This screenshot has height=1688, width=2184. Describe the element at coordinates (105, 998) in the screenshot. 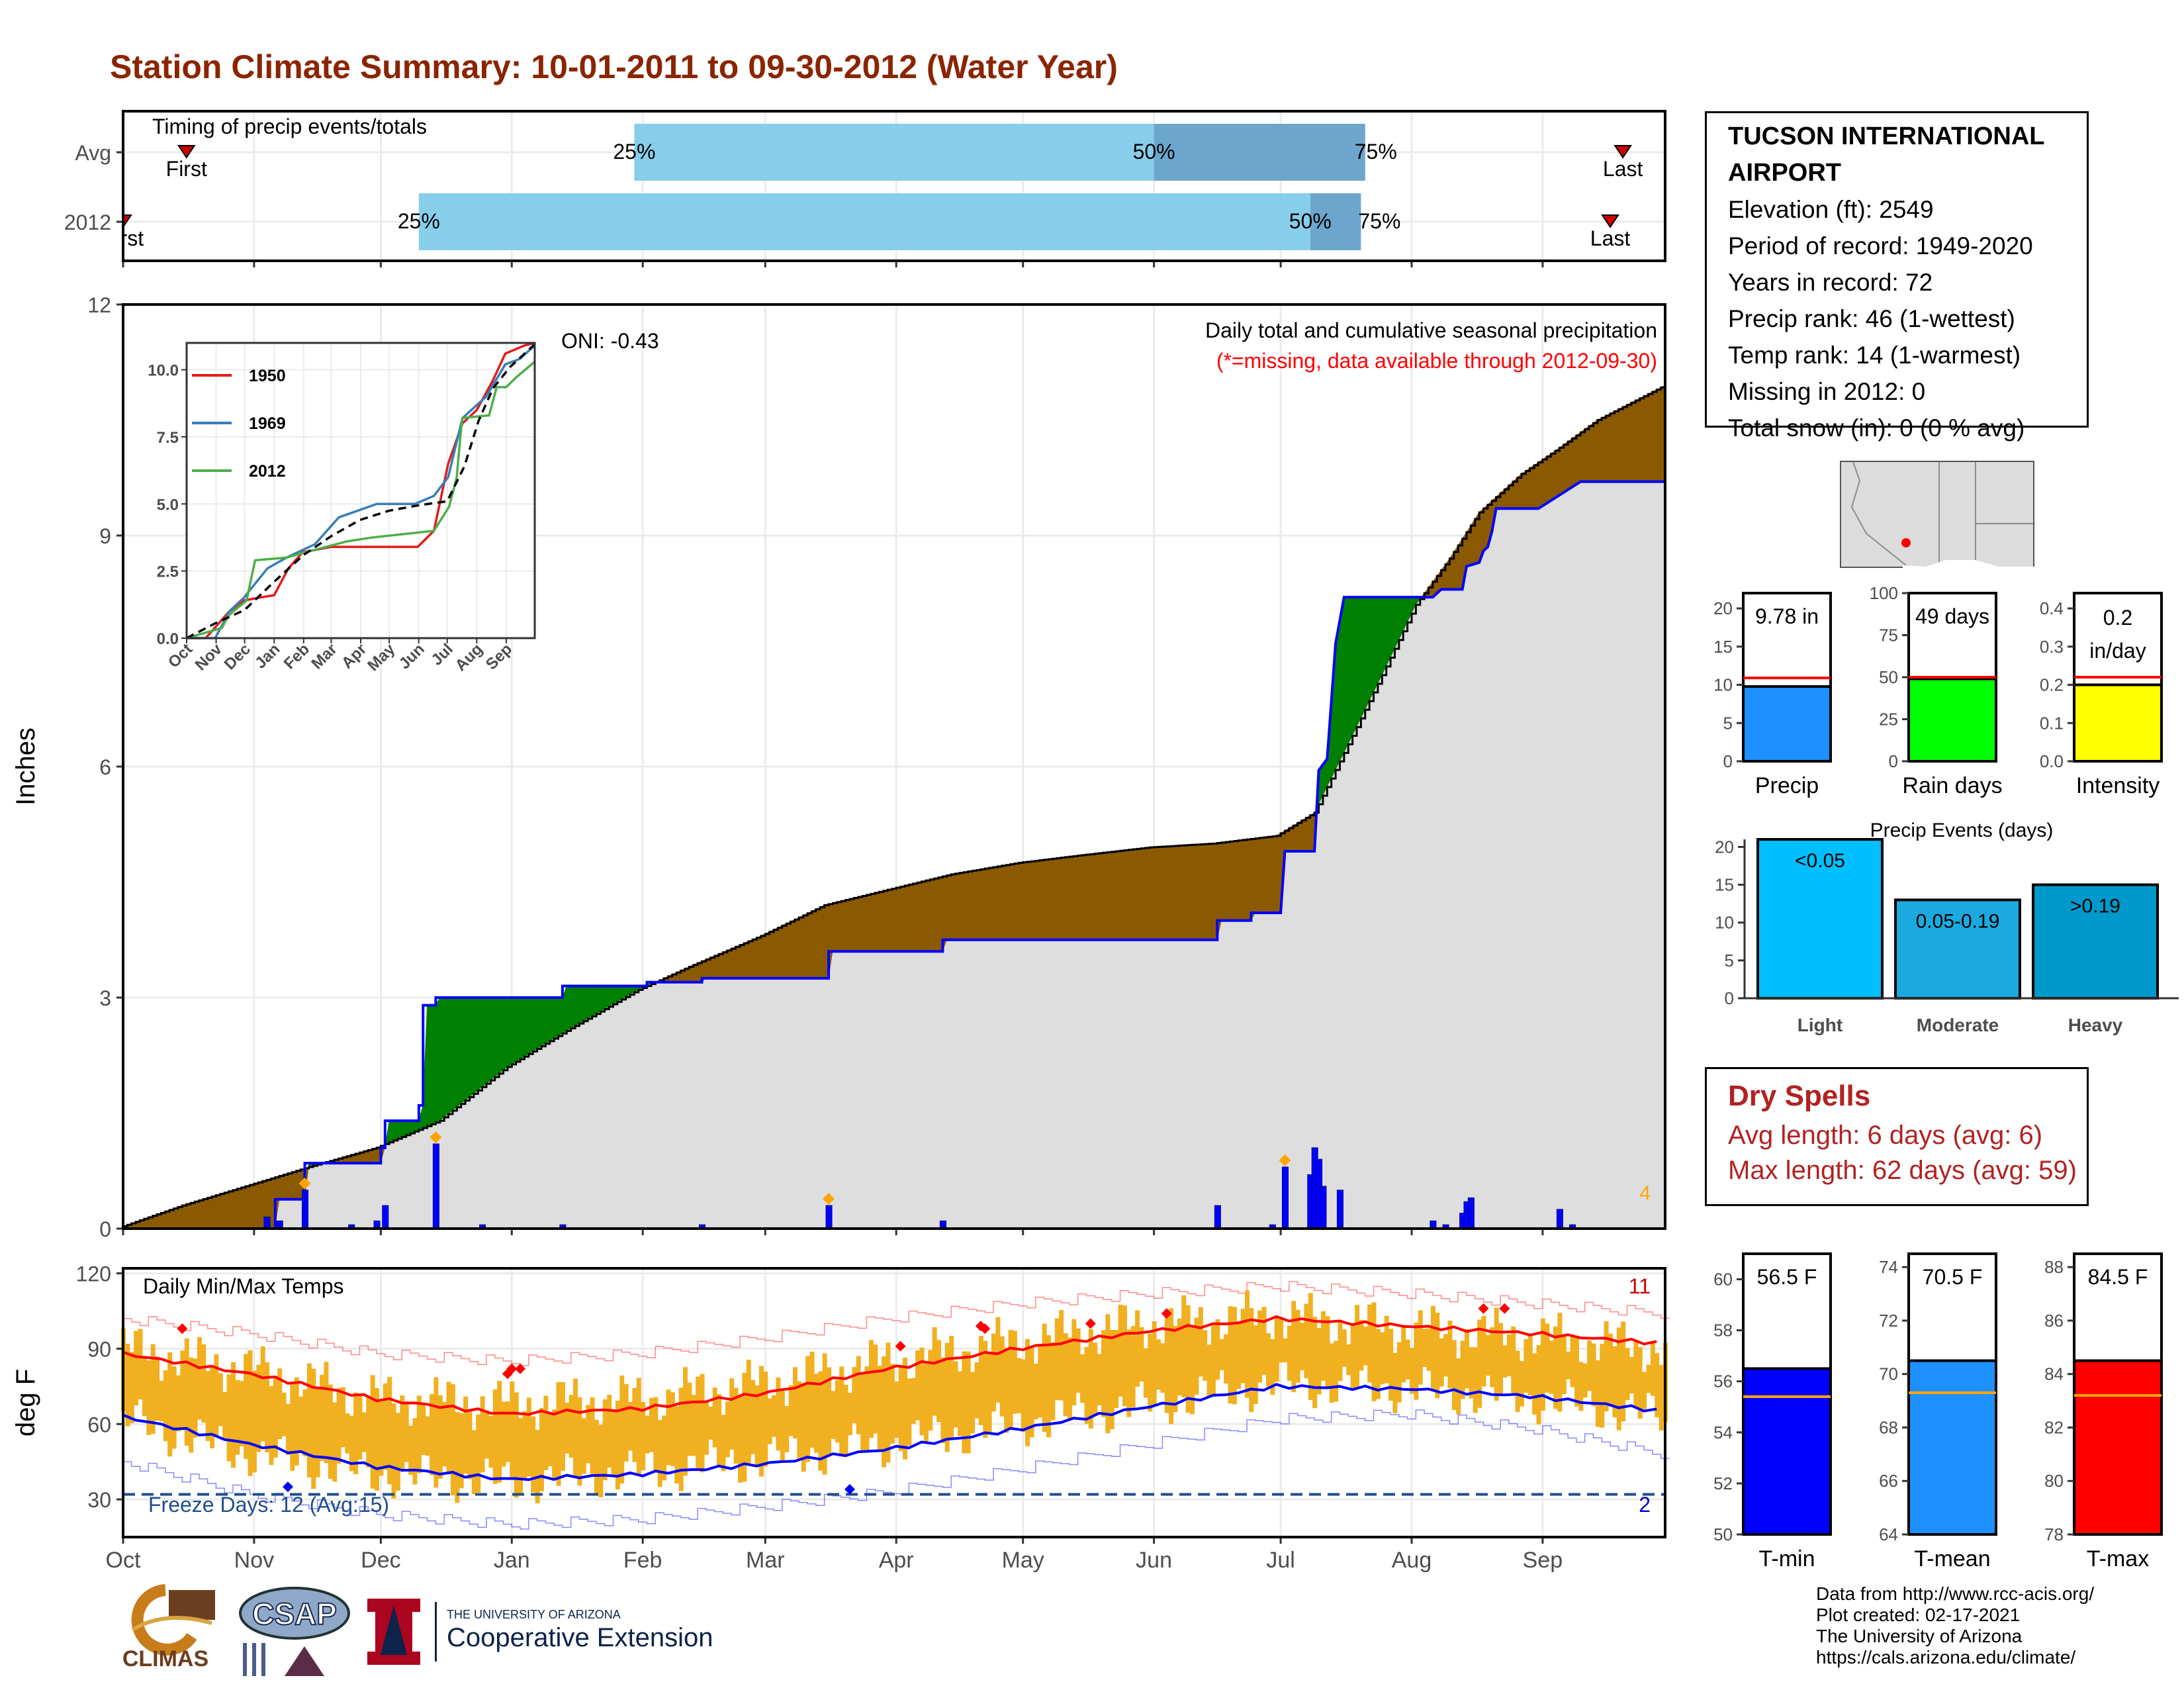

I see `precip-ytick-label: 3` at that location.